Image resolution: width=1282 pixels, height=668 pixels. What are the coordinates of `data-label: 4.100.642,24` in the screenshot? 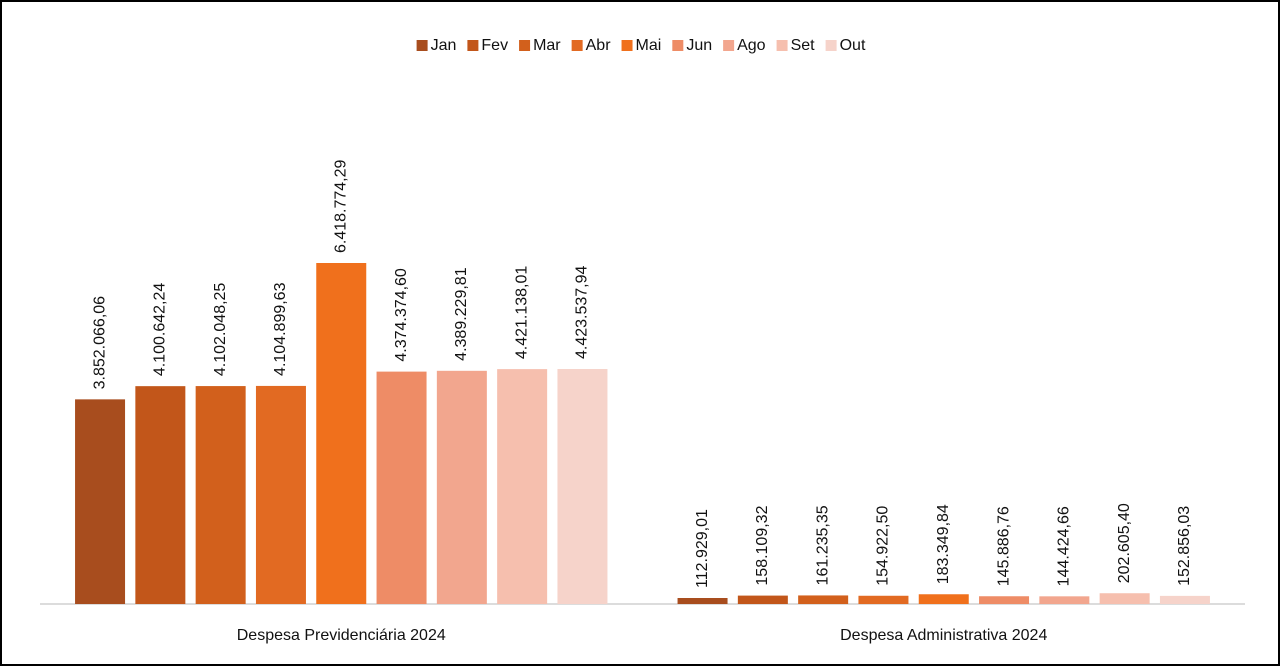 It's located at (160, 330).